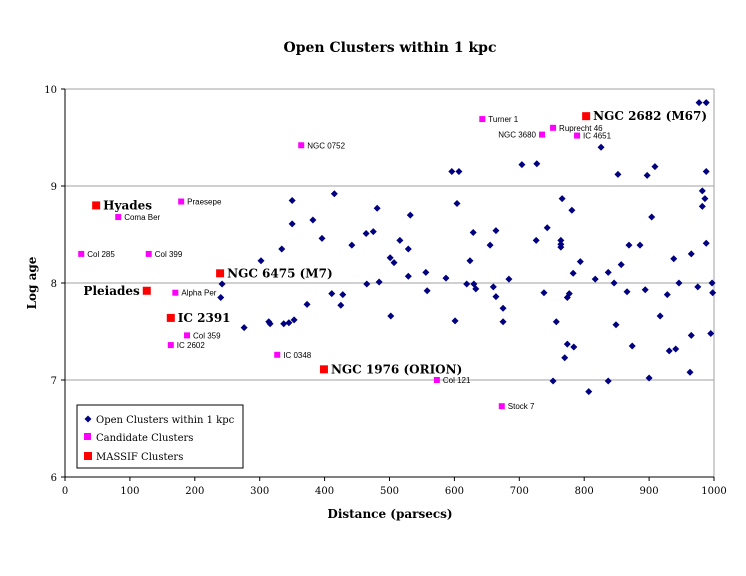 This screenshot has width=746, height=576. What do you see at coordinates (50, 90) in the screenshot?
I see `y-tick-label: 10` at bounding box center [50, 90].